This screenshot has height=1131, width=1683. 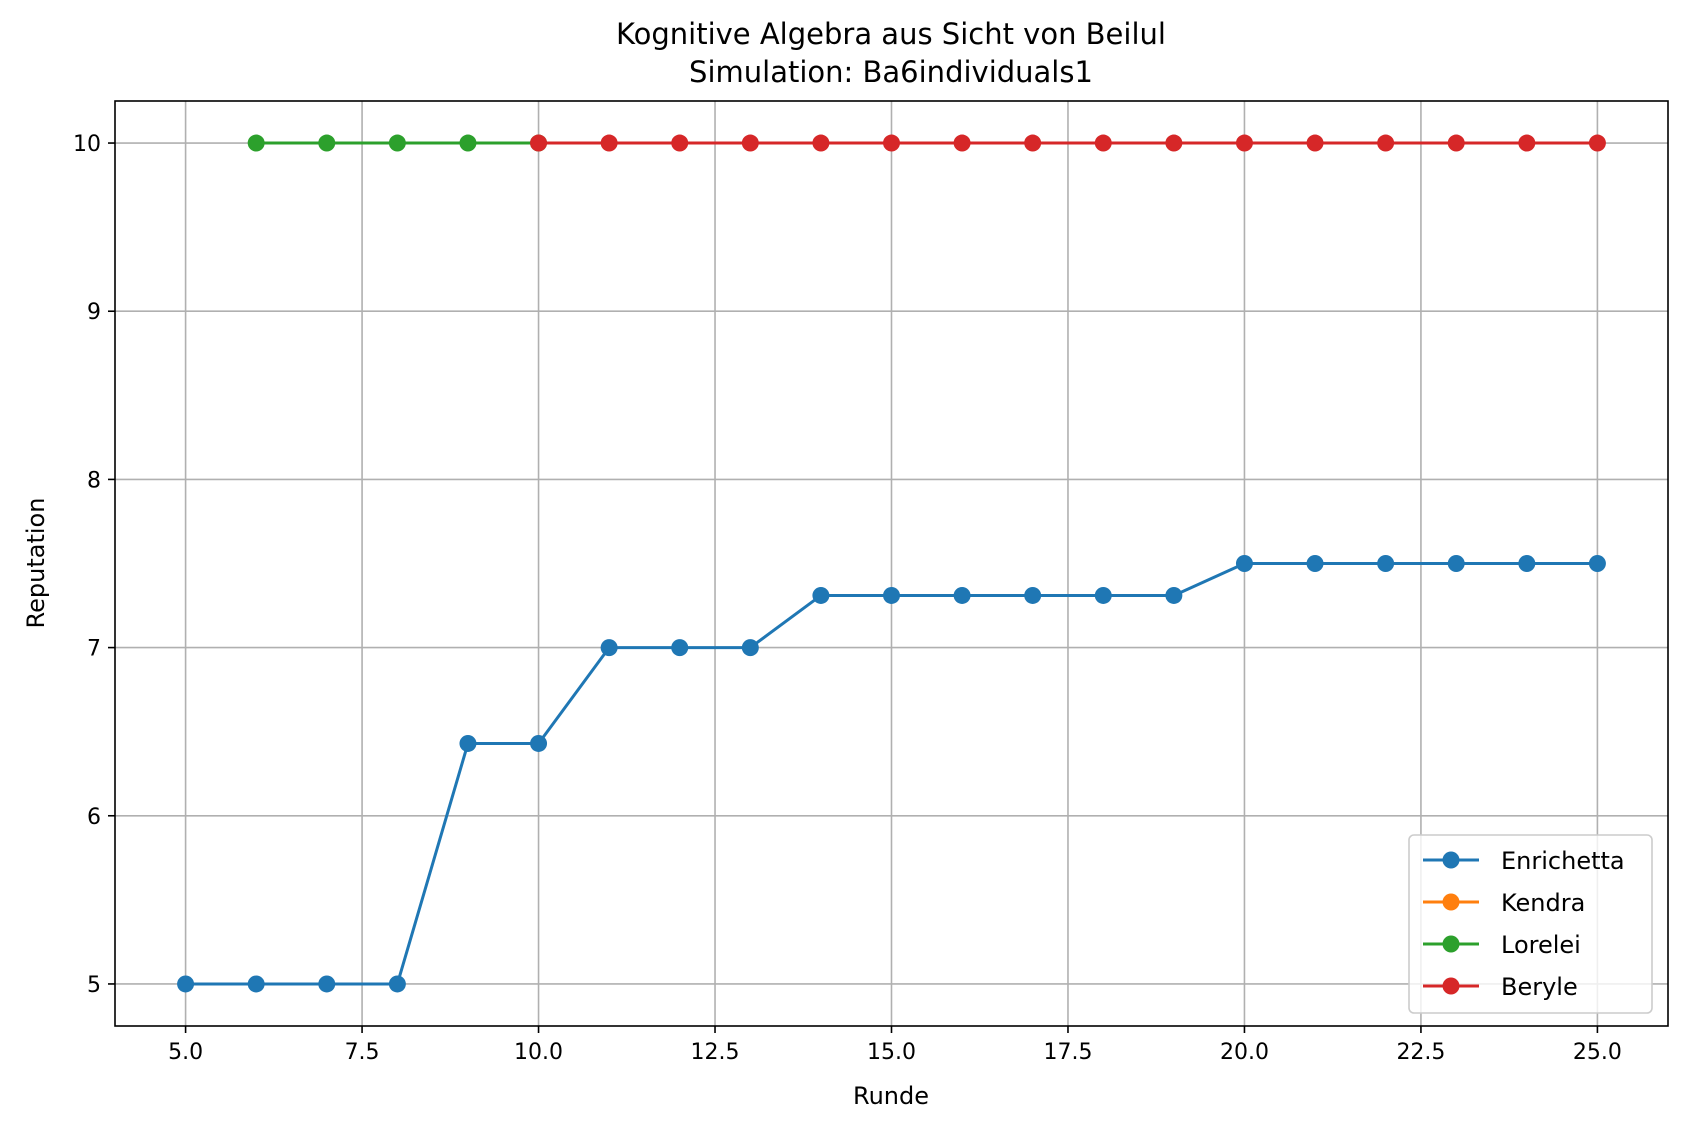 I want to click on y-tick-label: 5, so click(x=94, y=985).